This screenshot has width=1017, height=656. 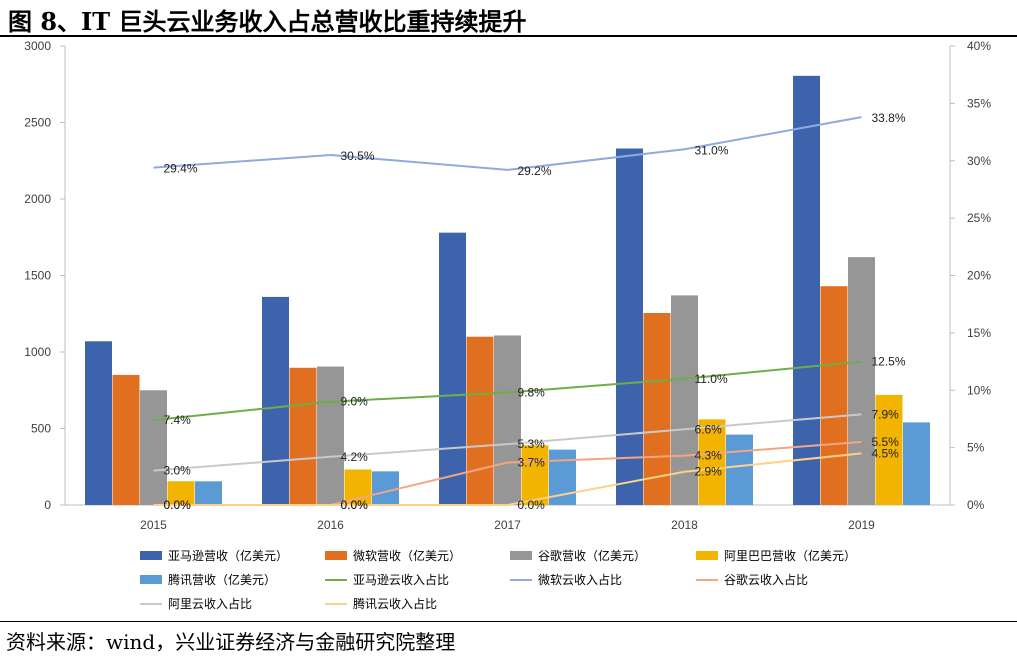 What do you see at coordinates (976, 505) in the screenshot?
I see `y2-tick-label: 0%` at bounding box center [976, 505].